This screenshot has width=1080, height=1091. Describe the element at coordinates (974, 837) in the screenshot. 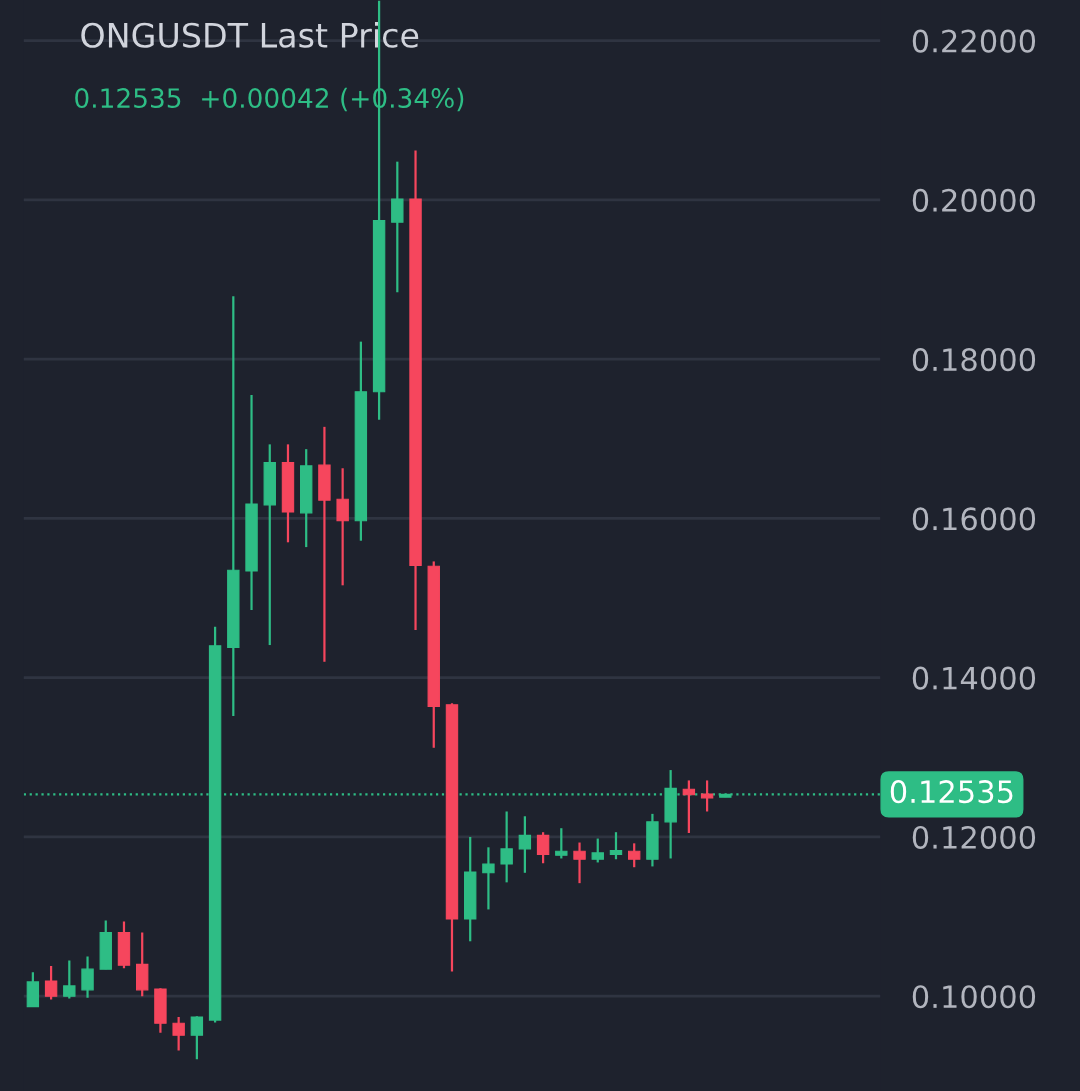

I see `y-tick-label: 0.12000` at that location.